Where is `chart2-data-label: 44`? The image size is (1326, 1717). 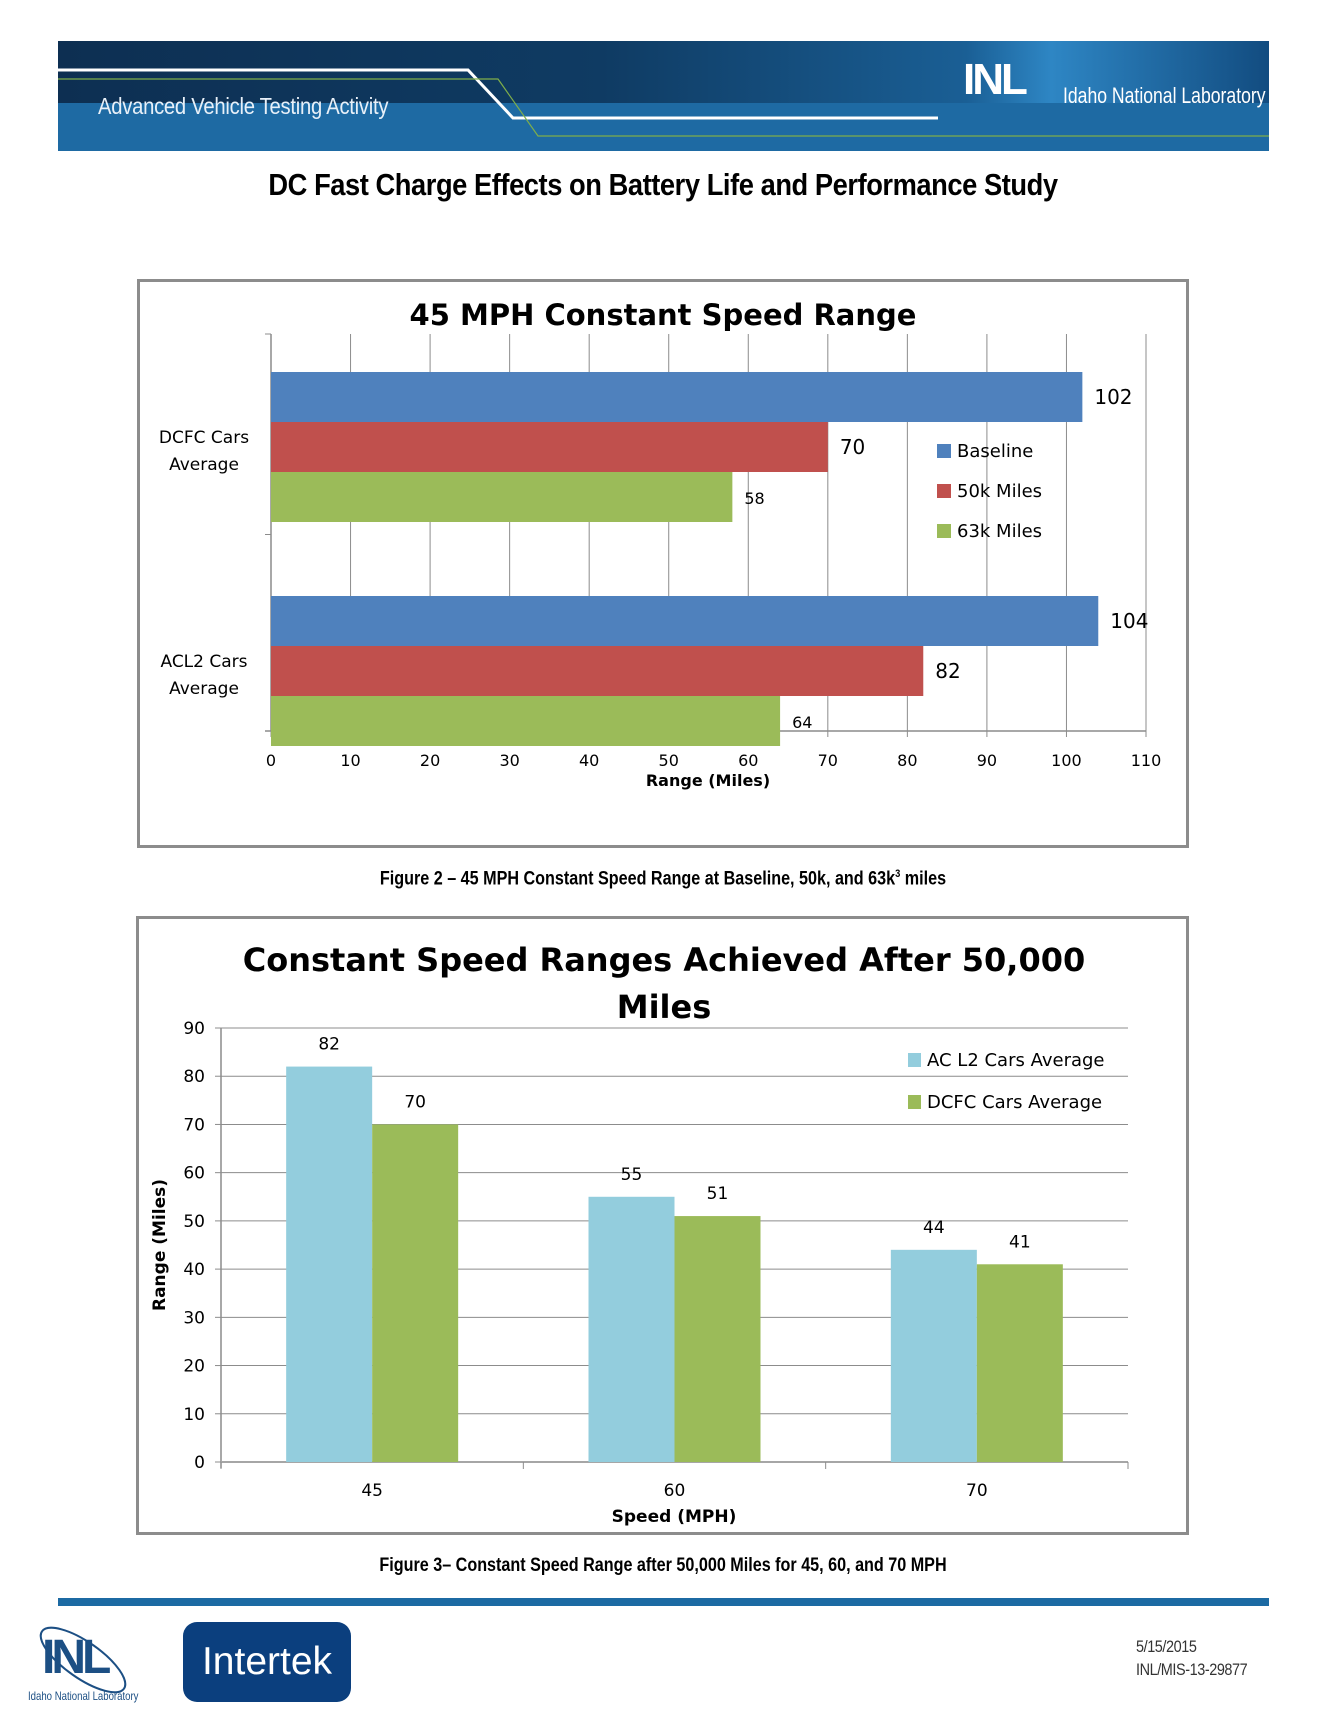
chart2-data-label: 44 is located at coordinates (934, 1228).